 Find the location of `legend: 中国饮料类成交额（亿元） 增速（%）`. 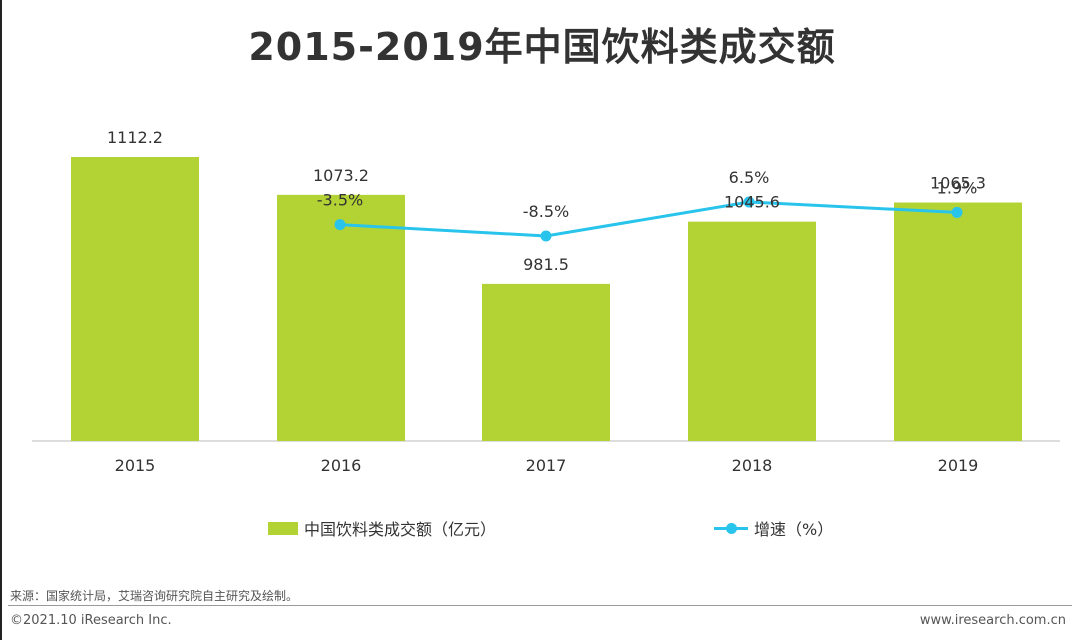

legend: 中国饮料类成交额（亿元） 增速（%） is located at coordinates (541, 531).